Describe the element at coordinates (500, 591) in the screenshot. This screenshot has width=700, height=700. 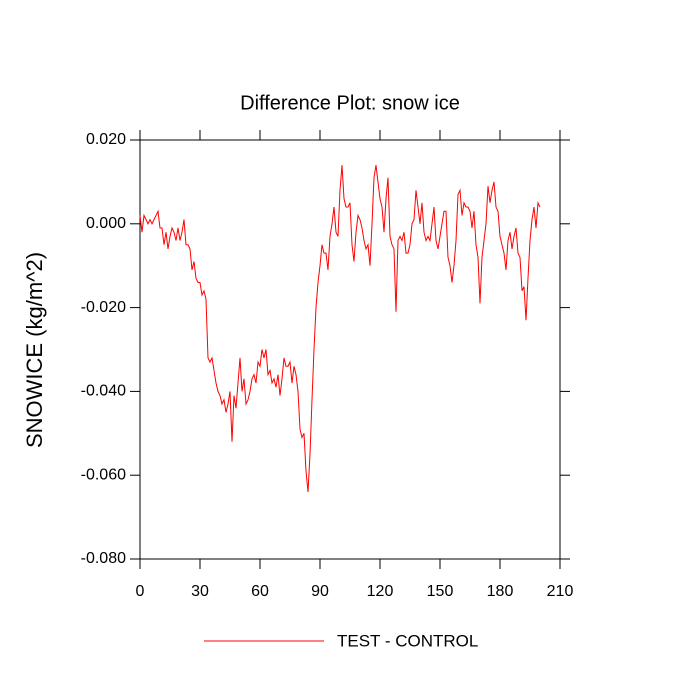
I see `x-tick-label: 180` at that location.